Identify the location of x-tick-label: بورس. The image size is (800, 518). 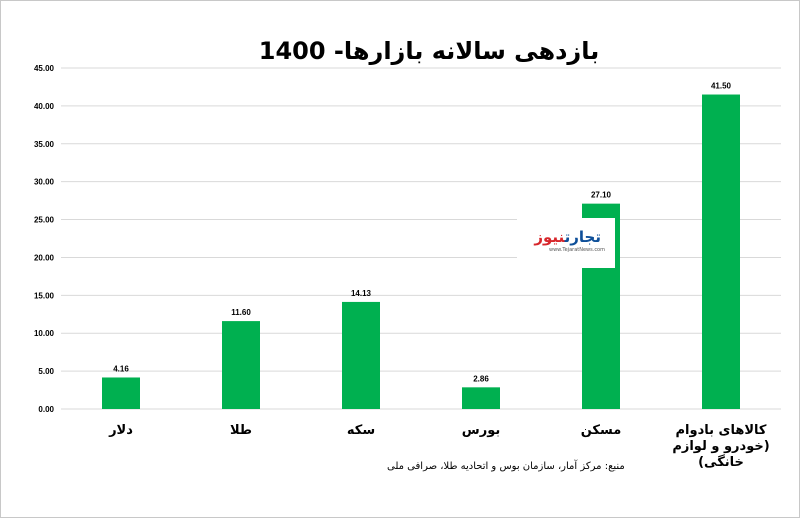
(481, 430).